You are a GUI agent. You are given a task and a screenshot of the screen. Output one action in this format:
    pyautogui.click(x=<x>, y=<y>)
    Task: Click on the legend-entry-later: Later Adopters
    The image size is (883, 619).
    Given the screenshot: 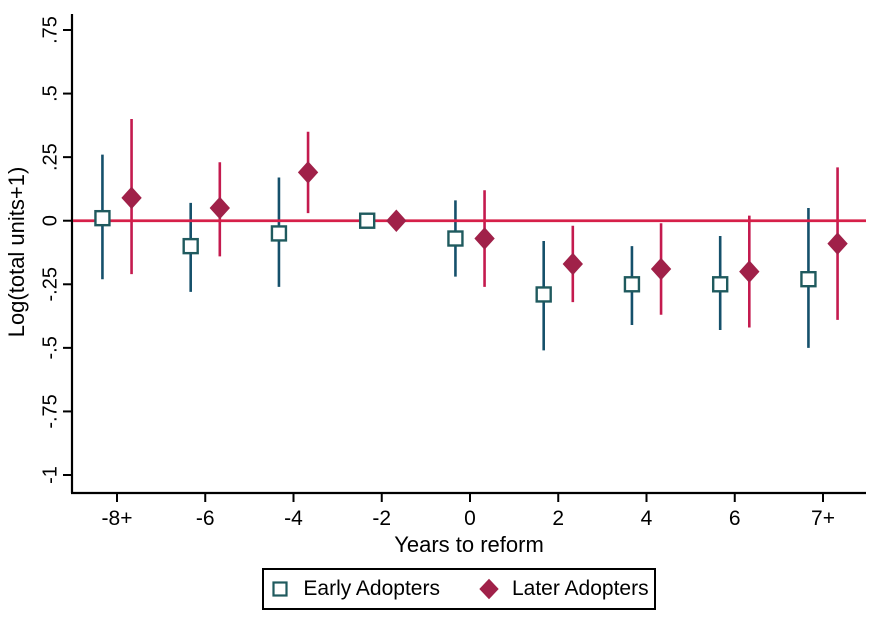 What is the action you would take?
    pyautogui.click(x=563, y=589)
    